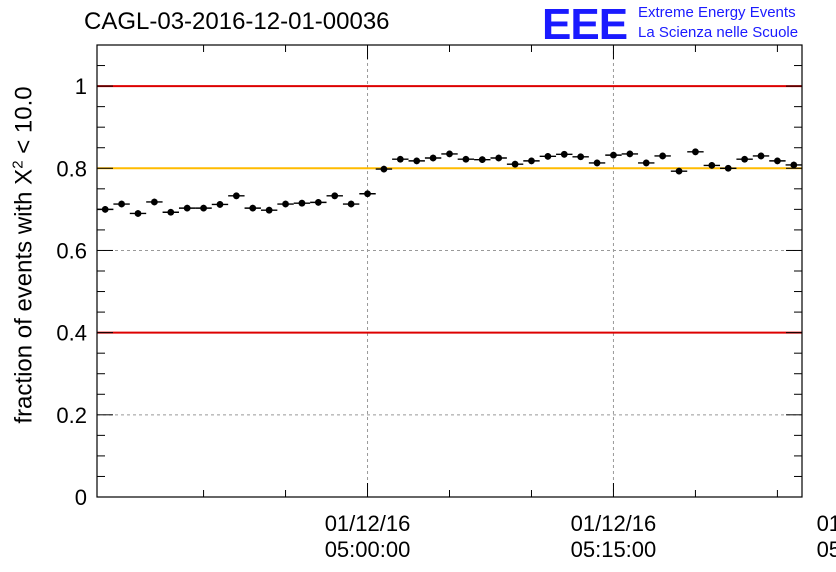 This screenshot has width=836, height=572. What do you see at coordinates (71, 250) in the screenshot?
I see `y-tick-label: 0.6` at bounding box center [71, 250].